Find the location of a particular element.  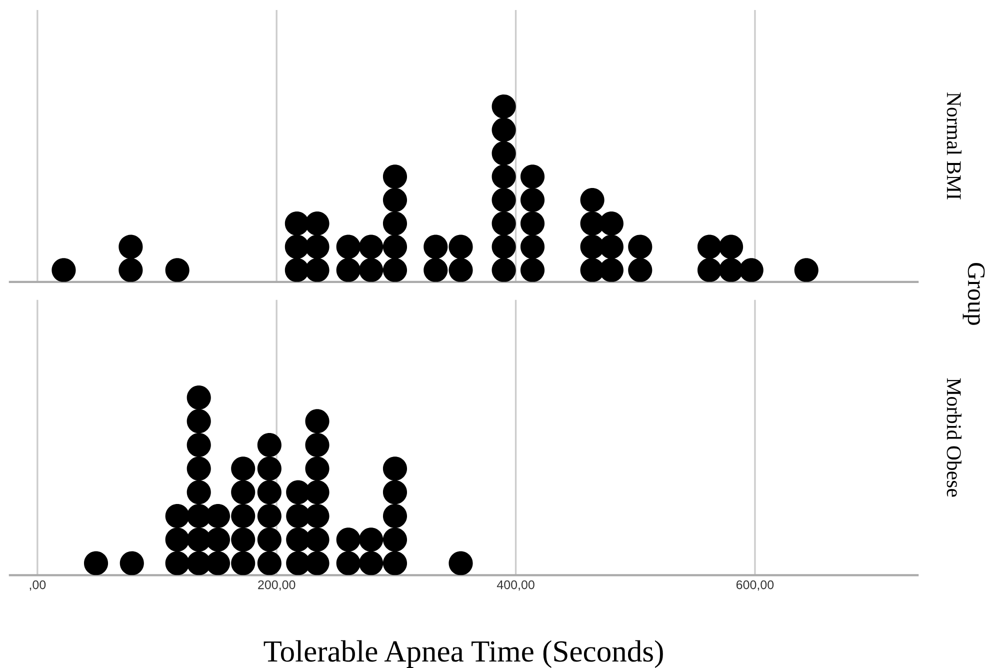

x-tick-label: 600,00 is located at coordinates (755, 585).